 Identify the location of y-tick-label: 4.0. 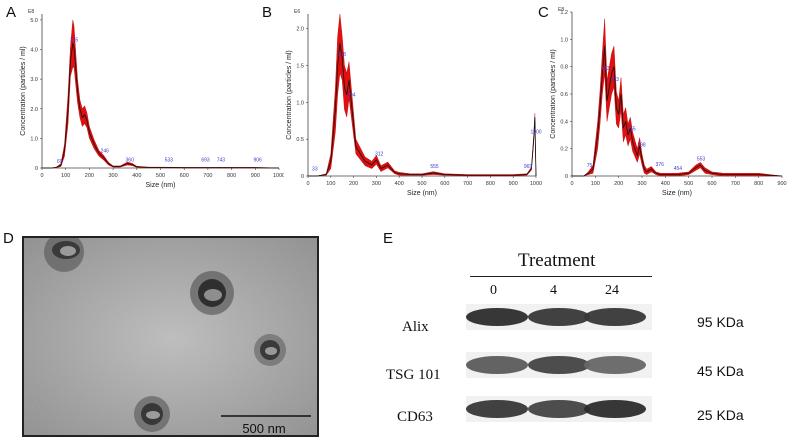
(34, 51).